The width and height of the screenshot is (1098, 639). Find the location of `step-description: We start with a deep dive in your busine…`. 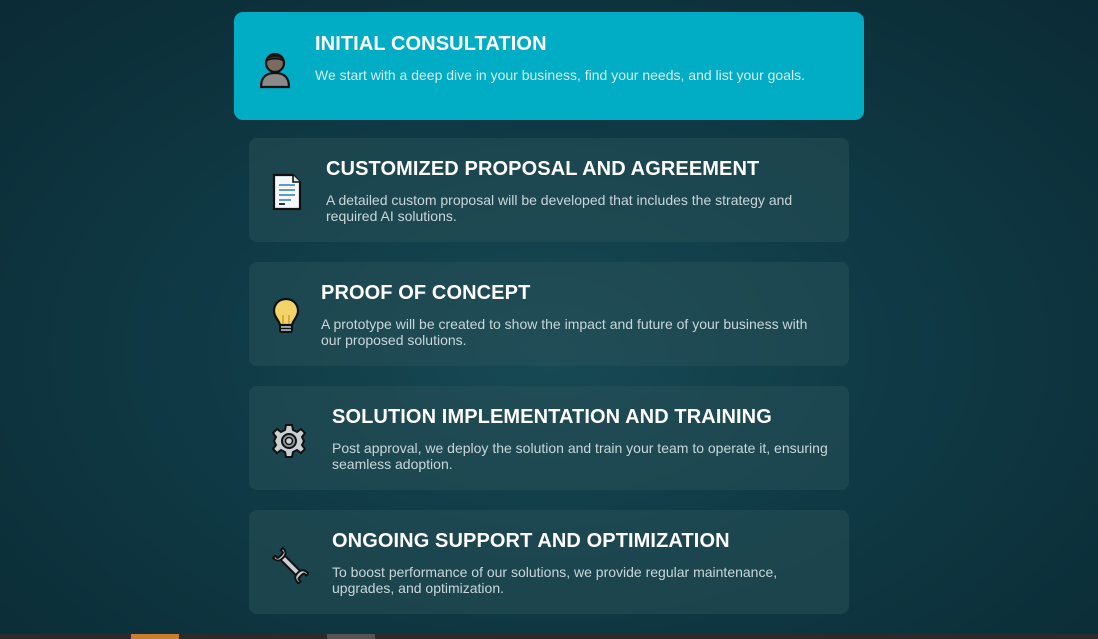

step-description: We start with a deep dive in your busine… is located at coordinates (560, 75).